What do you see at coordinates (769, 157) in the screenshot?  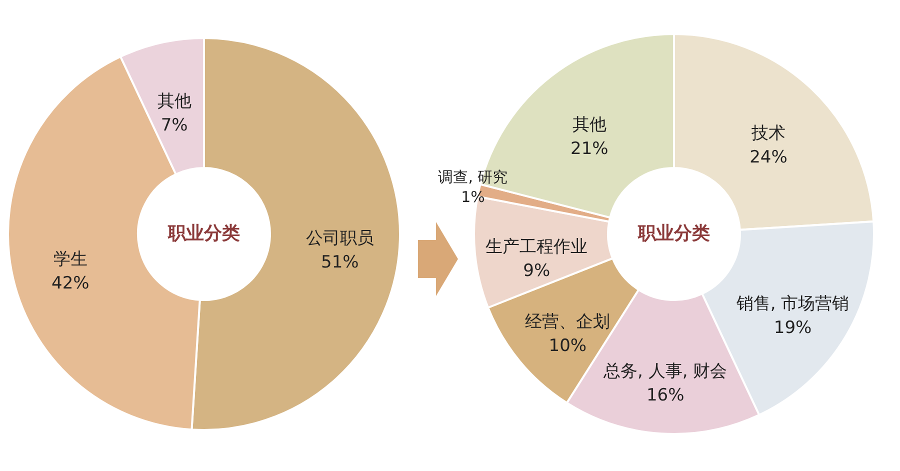 I see `data-label: 24%` at bounding box center [769, 157].